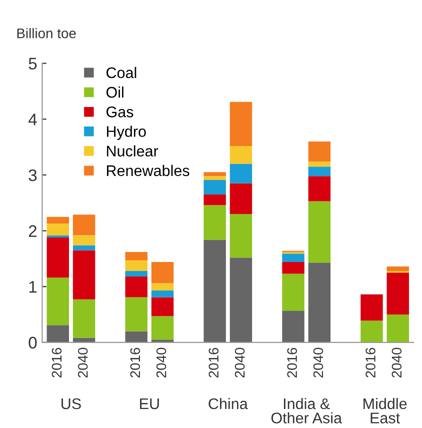 Image resolution: width=422 pixels, height=428 pixels. I want to click on text: India & Other Asia, so click(306, 411).